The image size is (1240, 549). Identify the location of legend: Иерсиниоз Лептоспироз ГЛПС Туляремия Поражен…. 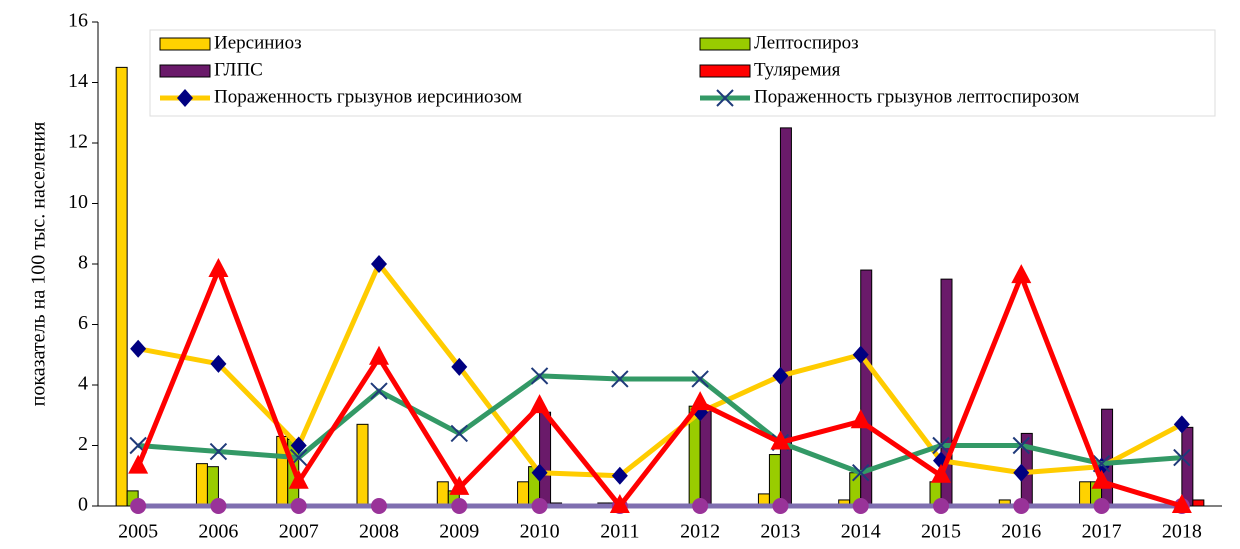
(682, 73).